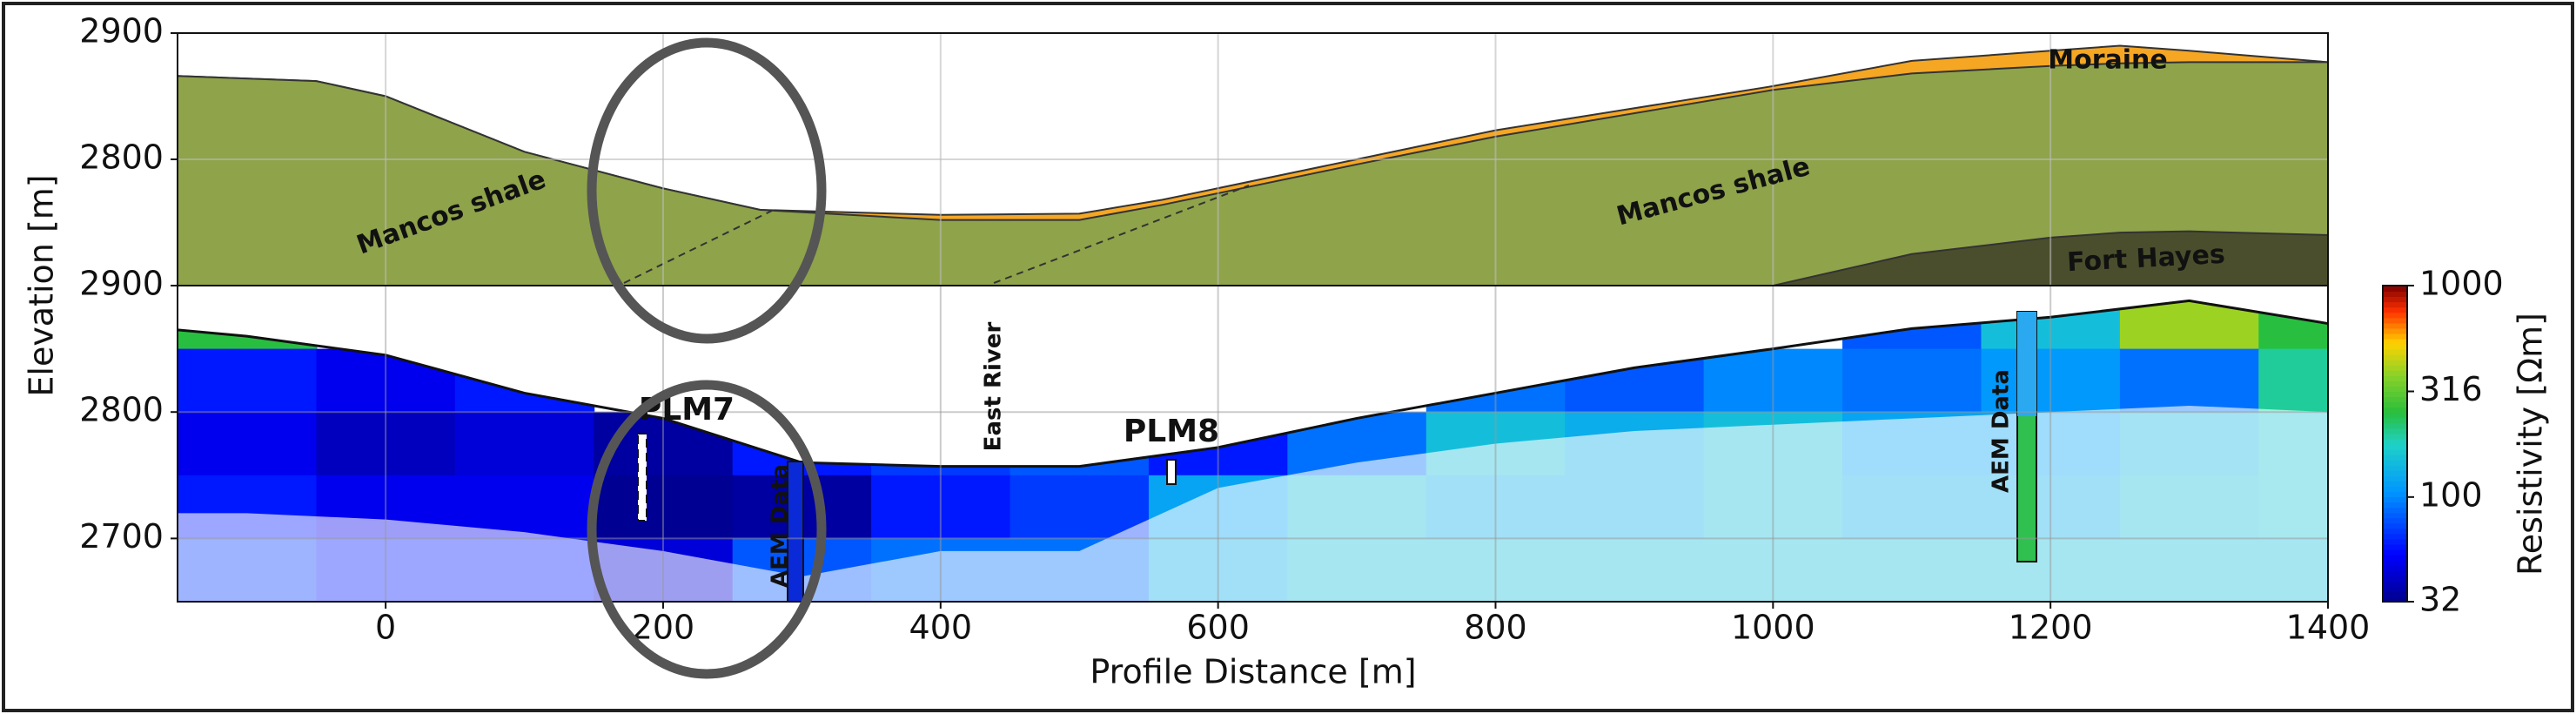 The width and height of the screenshot is (2576, 714). Describe the element at coordinates (121, 536) in the screenshot. I see `y-tick-label: 2700` at that location.